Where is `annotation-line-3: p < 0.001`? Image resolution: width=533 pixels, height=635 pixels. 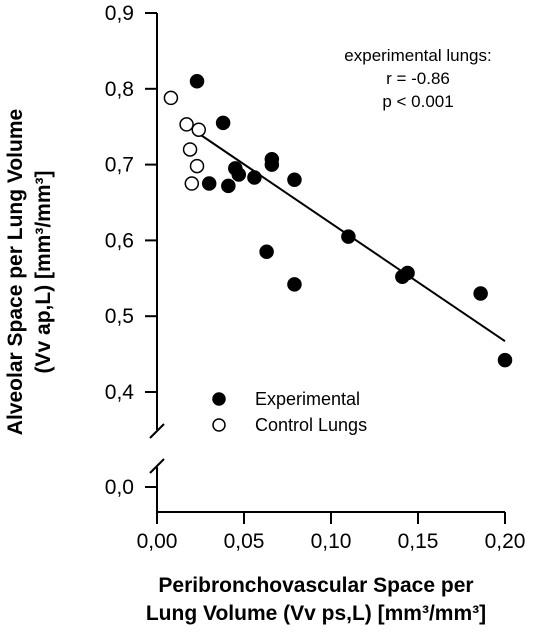
annotation-line-3: p < 0.001 is located at coordinates (417, 101).